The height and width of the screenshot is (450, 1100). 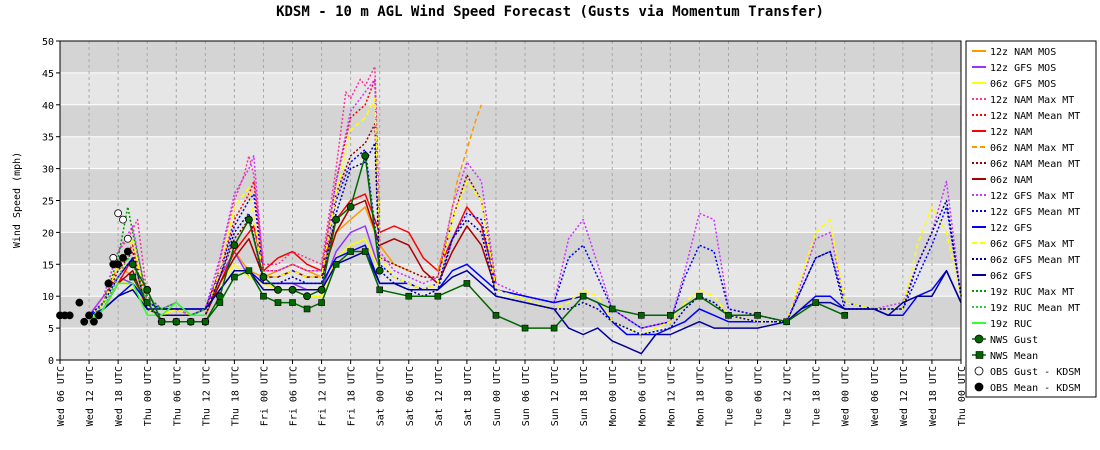 I want to click on legend-item: 19z RUC, so click(x=1002, y=324).